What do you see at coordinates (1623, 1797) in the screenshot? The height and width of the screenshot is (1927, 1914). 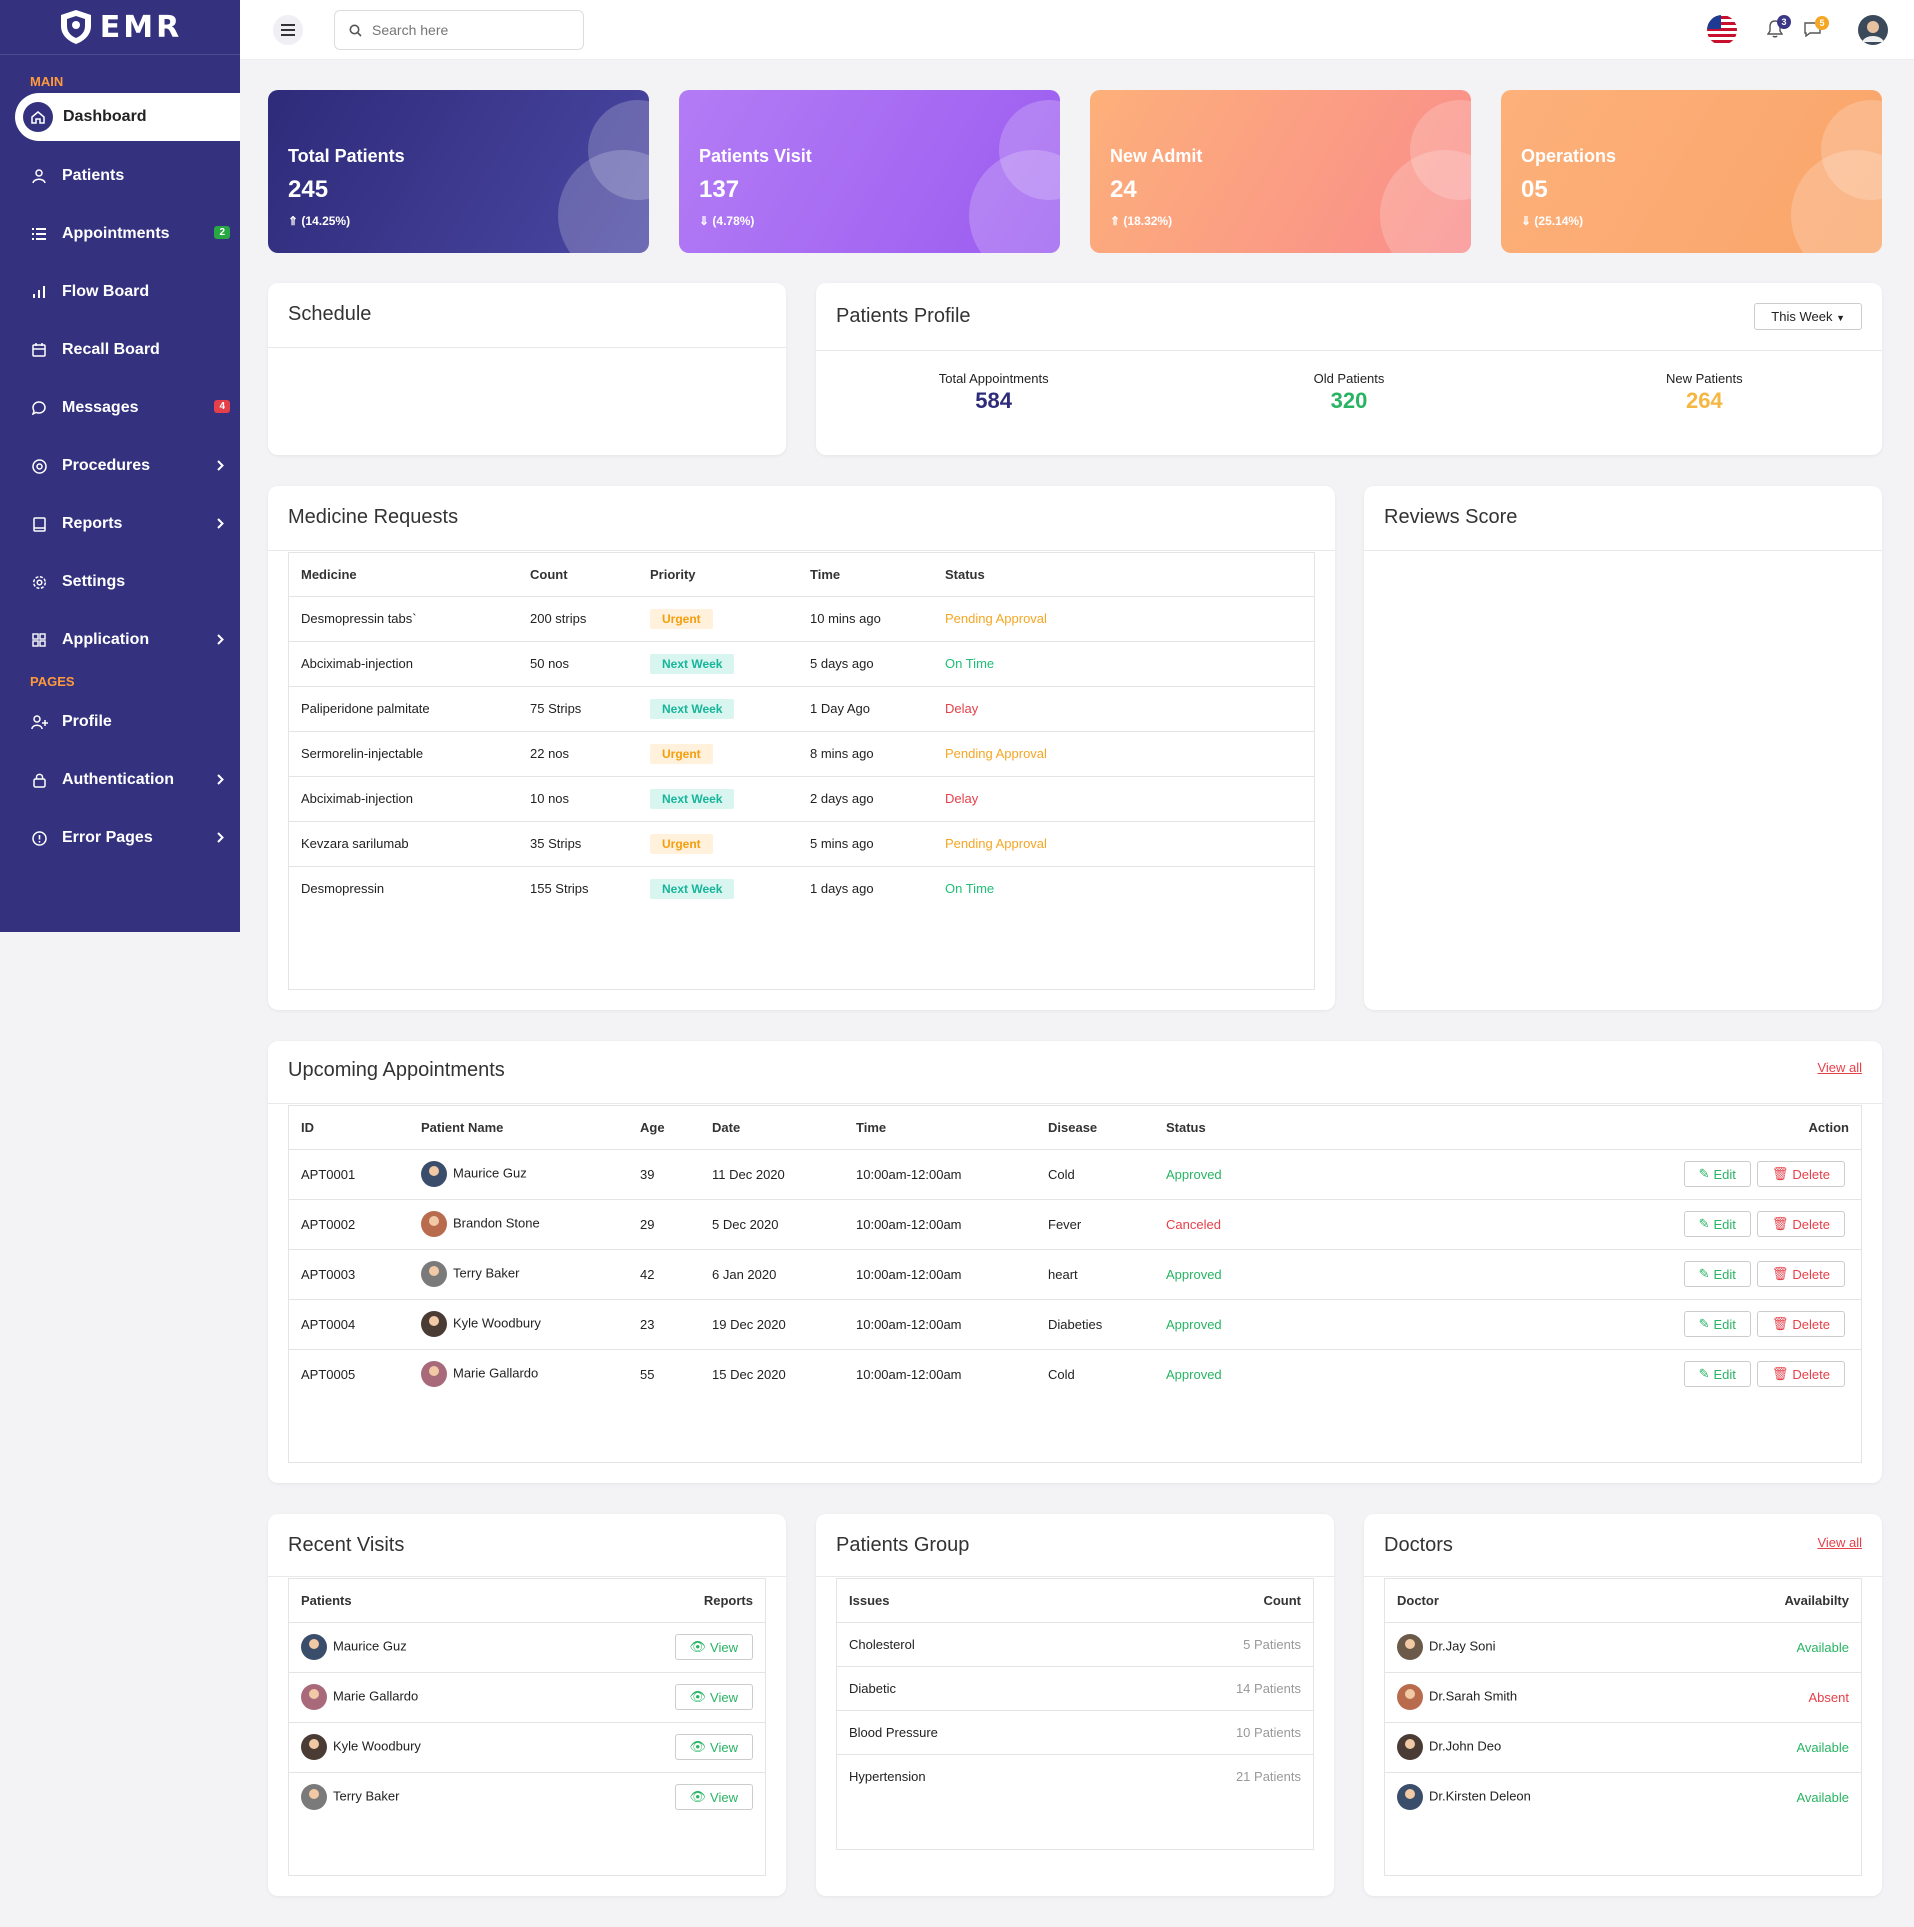 I see `table-row: Dr.Kirsten Deleon Available` at bounding box center [1623, 1797].